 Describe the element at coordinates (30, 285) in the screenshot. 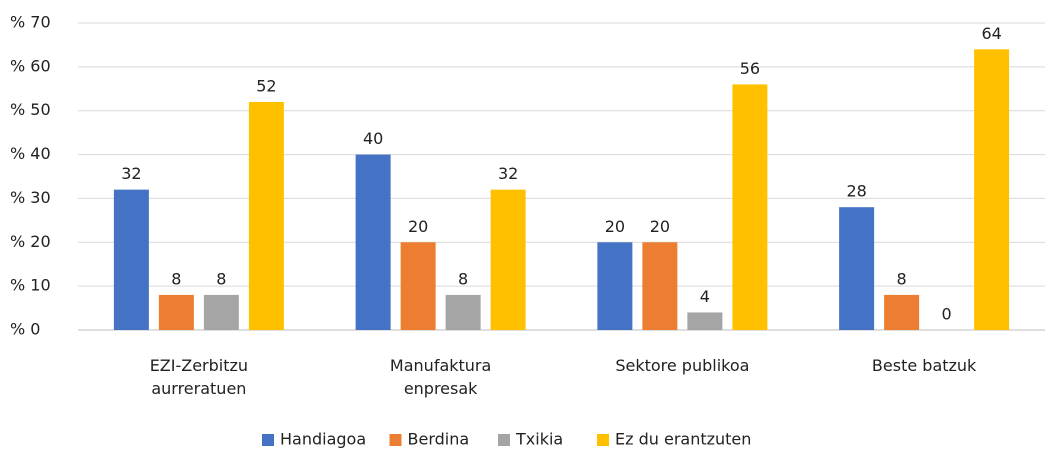

I see `y-tick-label: % 10` at that location.